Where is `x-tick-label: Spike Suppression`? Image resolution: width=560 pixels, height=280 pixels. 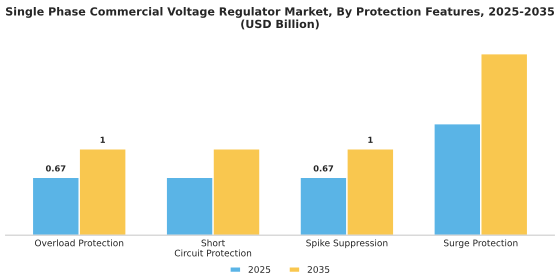 x-tick-label: Spike Suppression is located at coordinates (347, 243).